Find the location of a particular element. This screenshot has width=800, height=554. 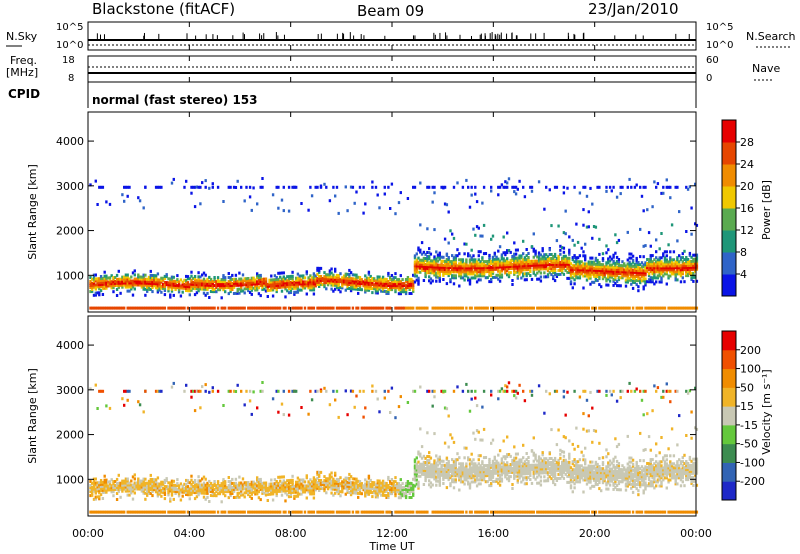

nave-tick-top: 60 is located at coordinates (712, 60).